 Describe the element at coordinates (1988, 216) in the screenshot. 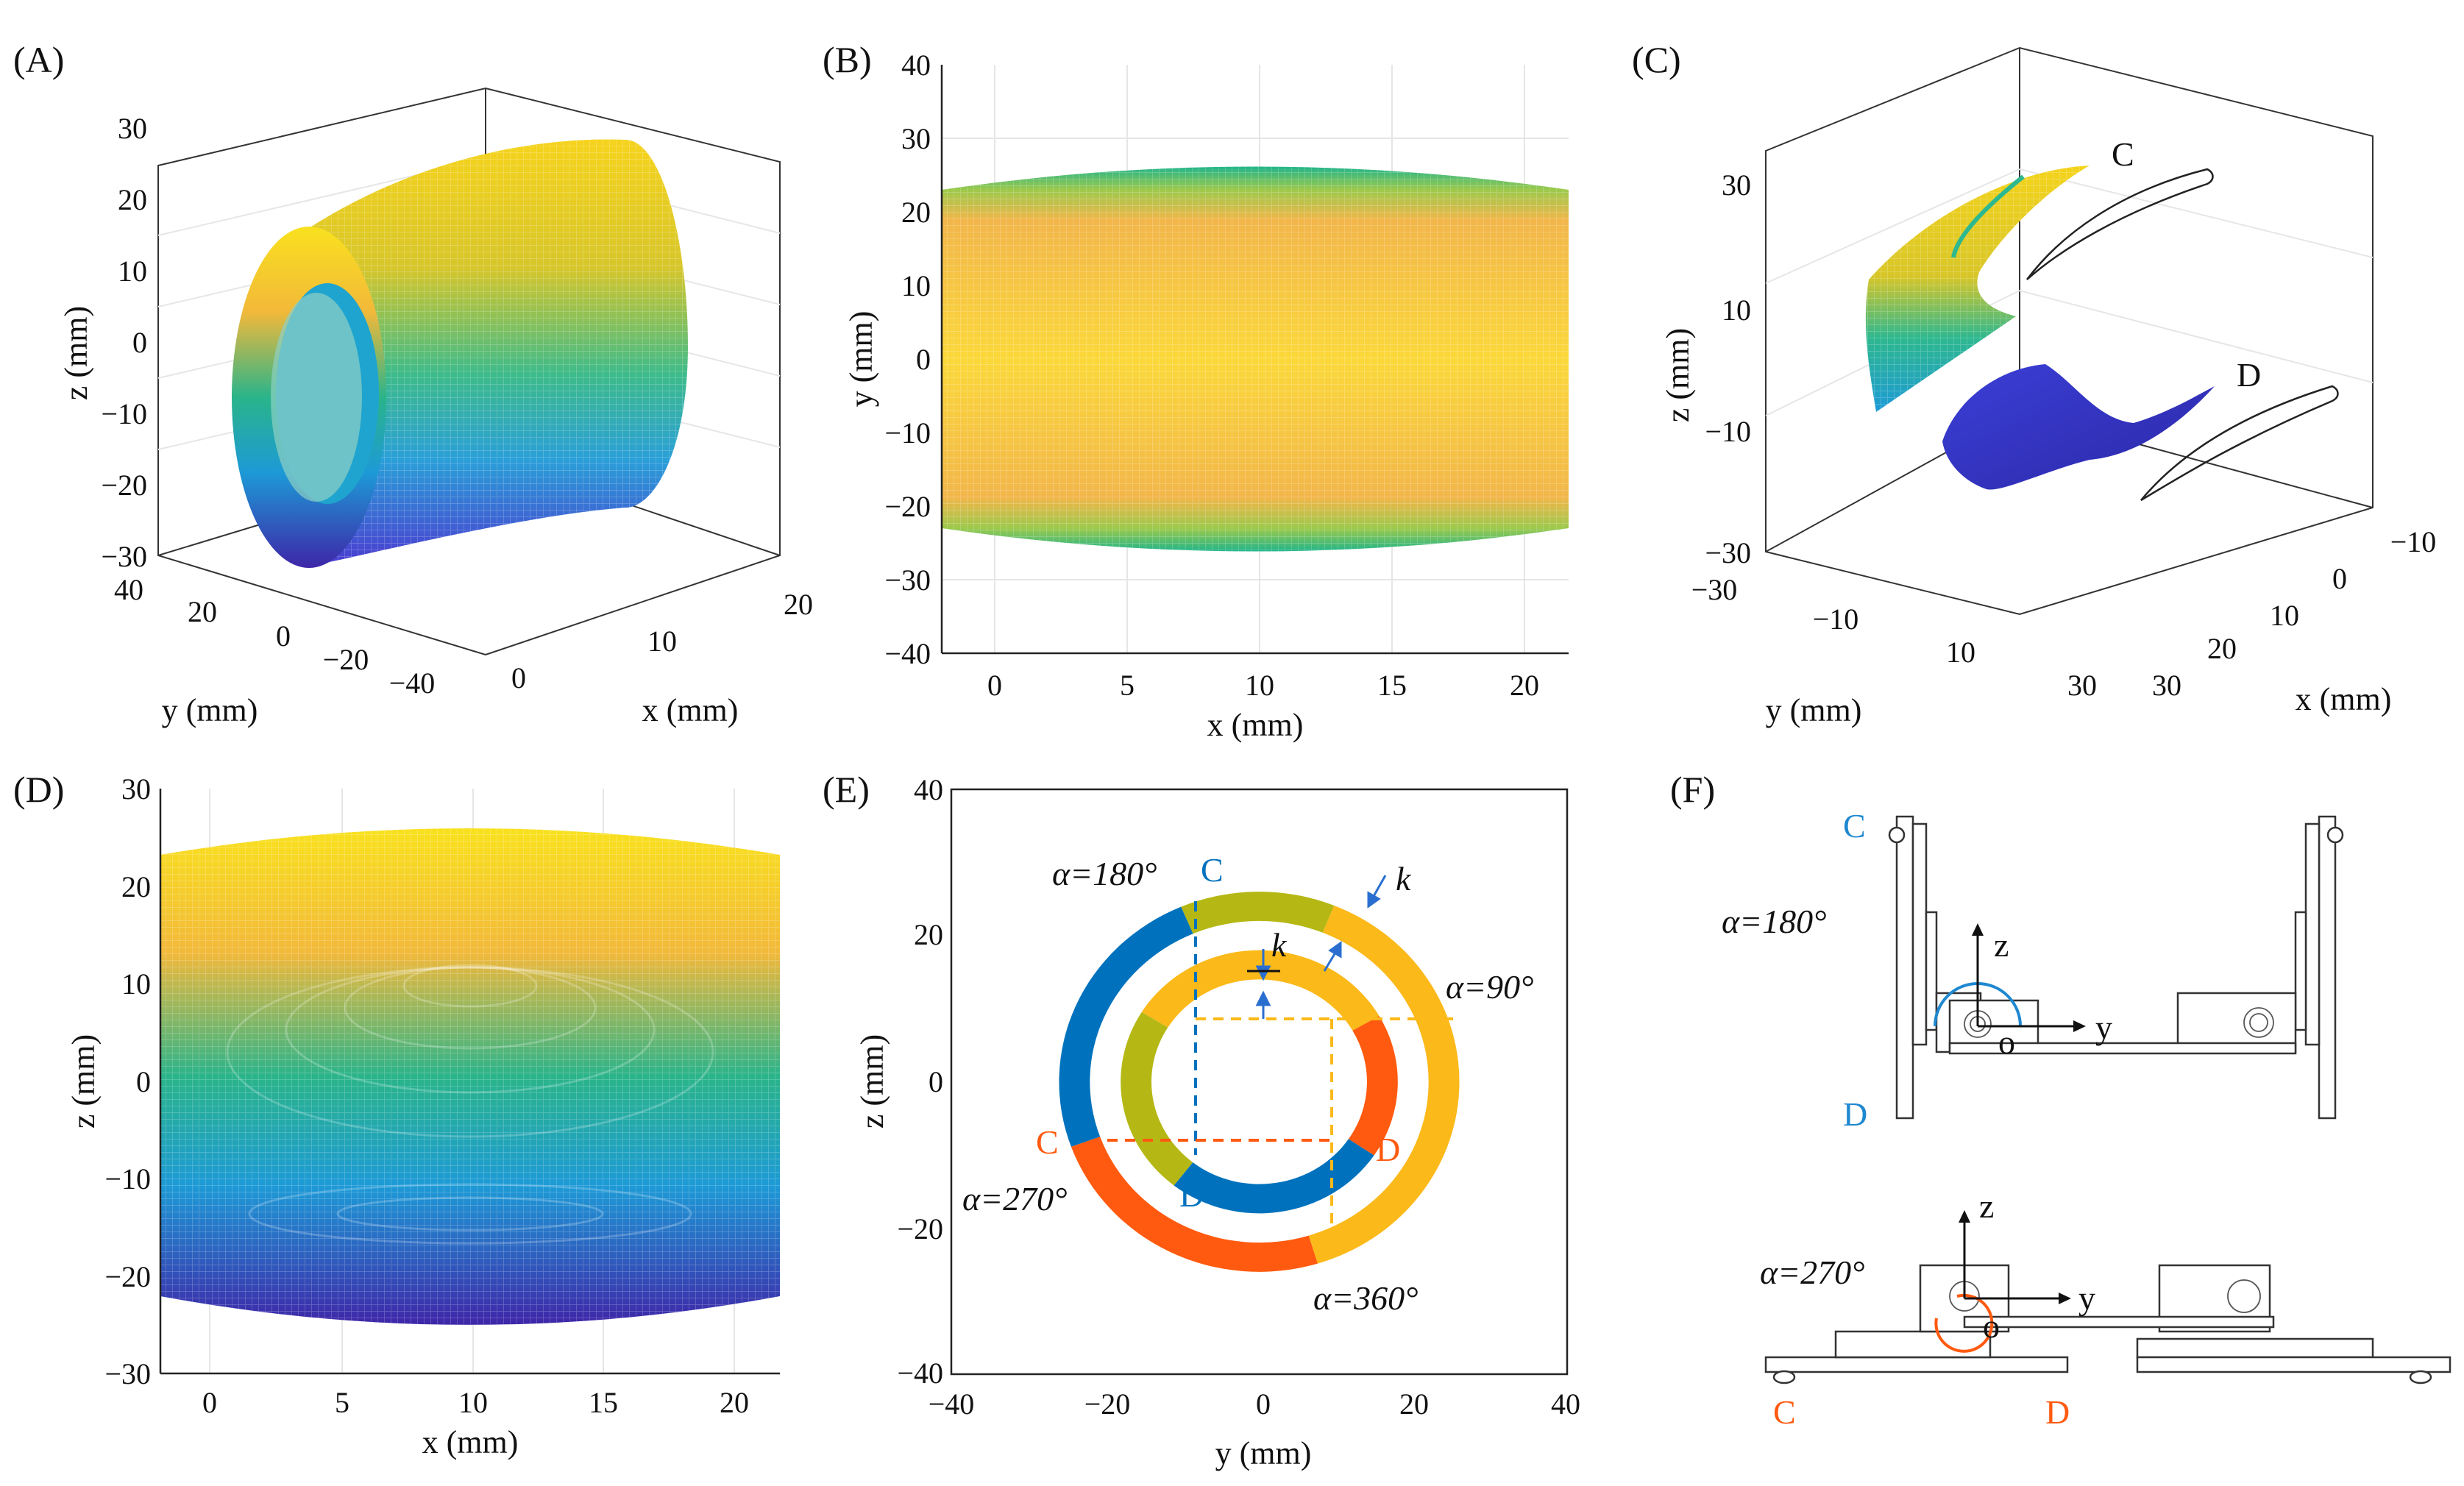

I see `panel-c-surface-c-edge` at that location.